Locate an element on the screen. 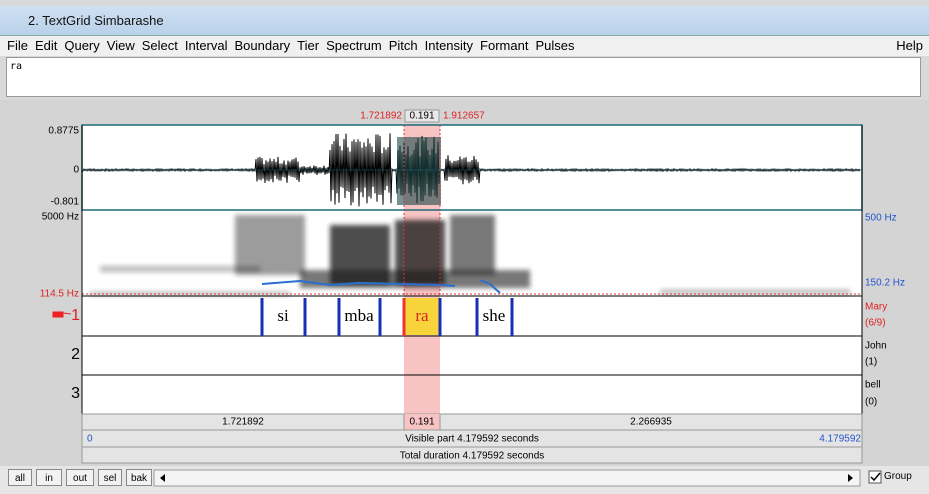 This screenshot has height=494, width=929. tier-pointer-icon is located at coordinates (62, 314).